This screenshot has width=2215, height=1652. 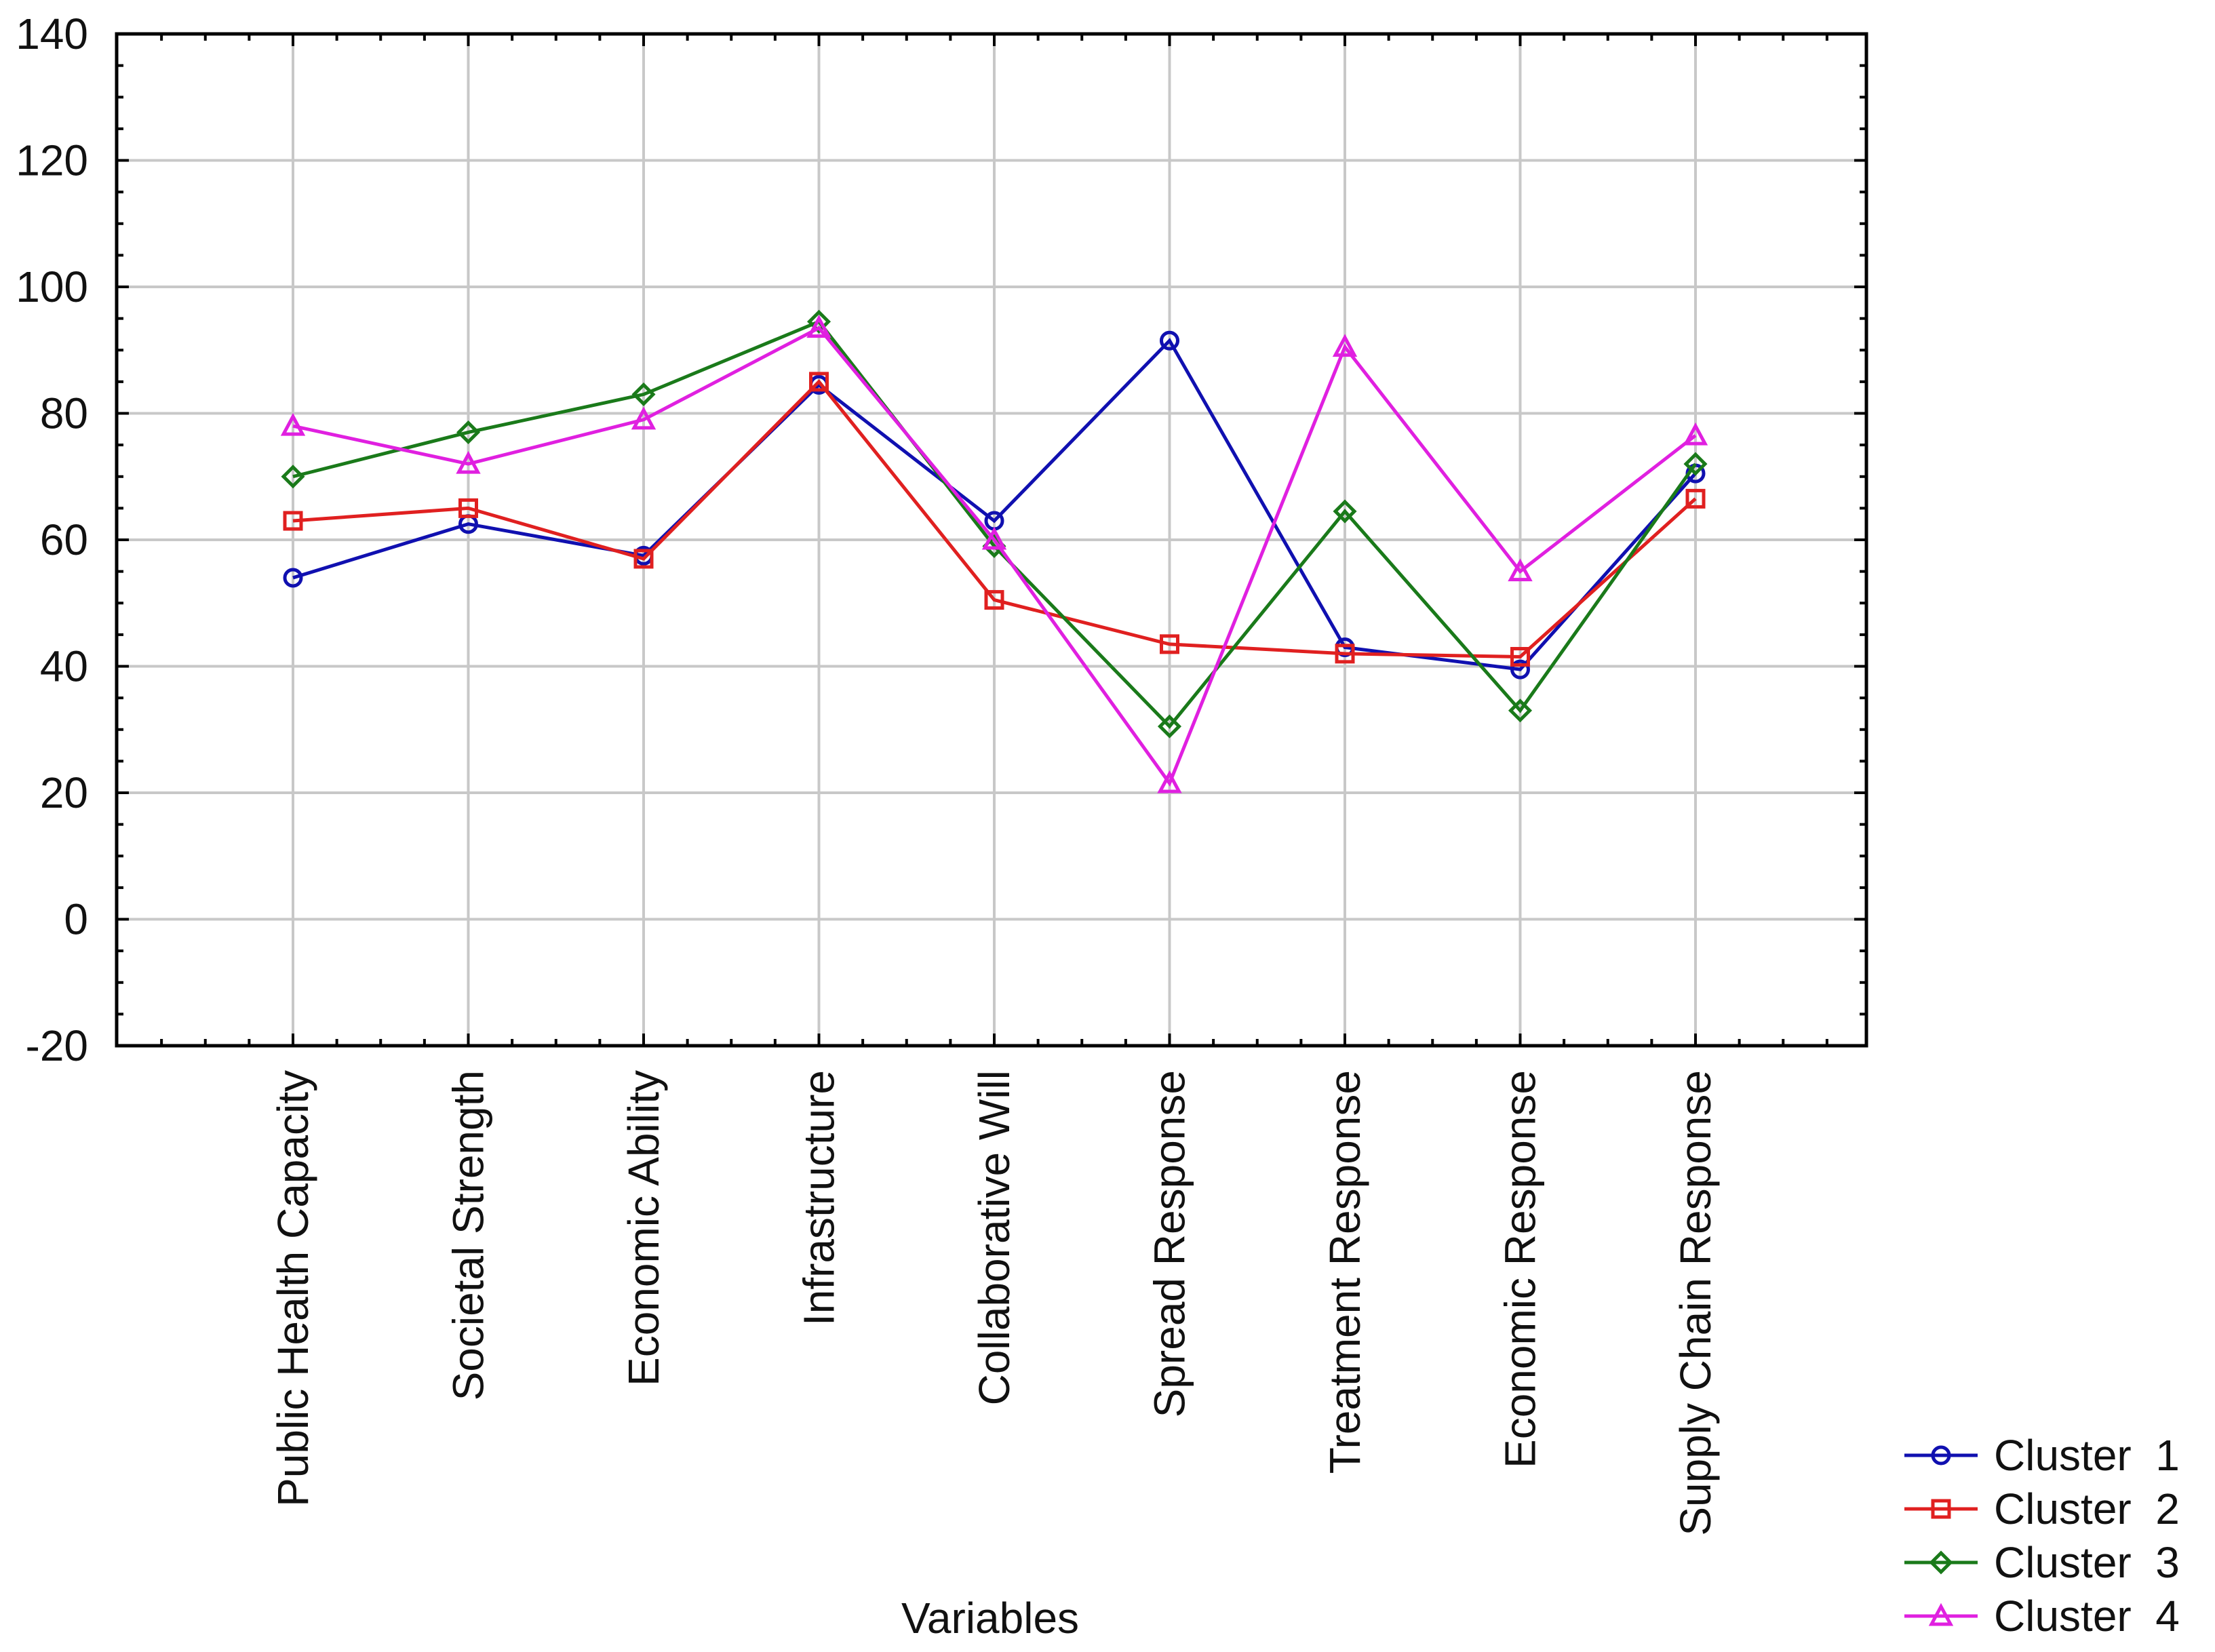 I want to click on y-tick-label: 80, so click(x=64, y=413).